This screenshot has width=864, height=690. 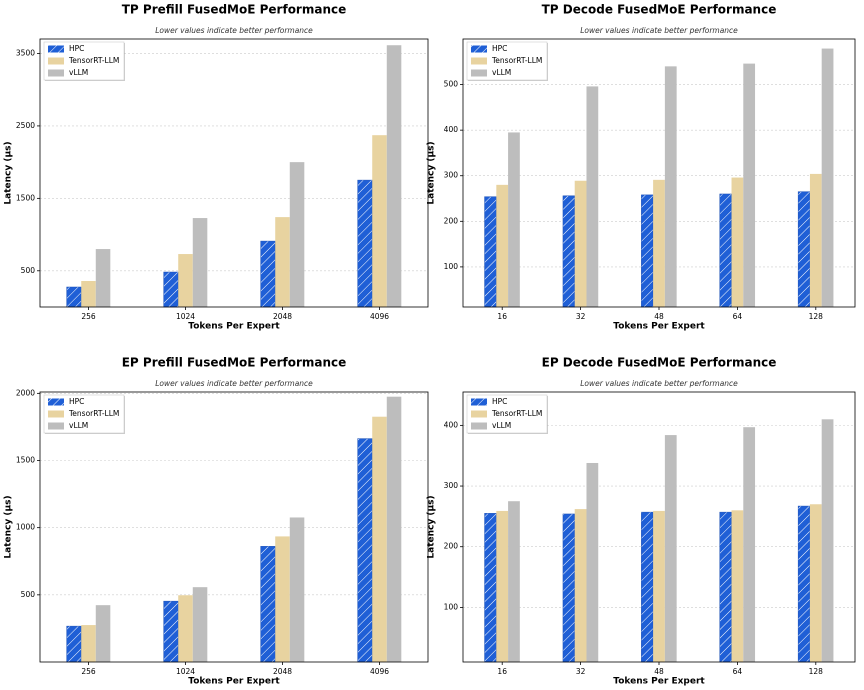 What do you see at coordinates (379, 671) in the screenshot?
I see `x-tick-label: 4096` at bounding box center [379, 671].